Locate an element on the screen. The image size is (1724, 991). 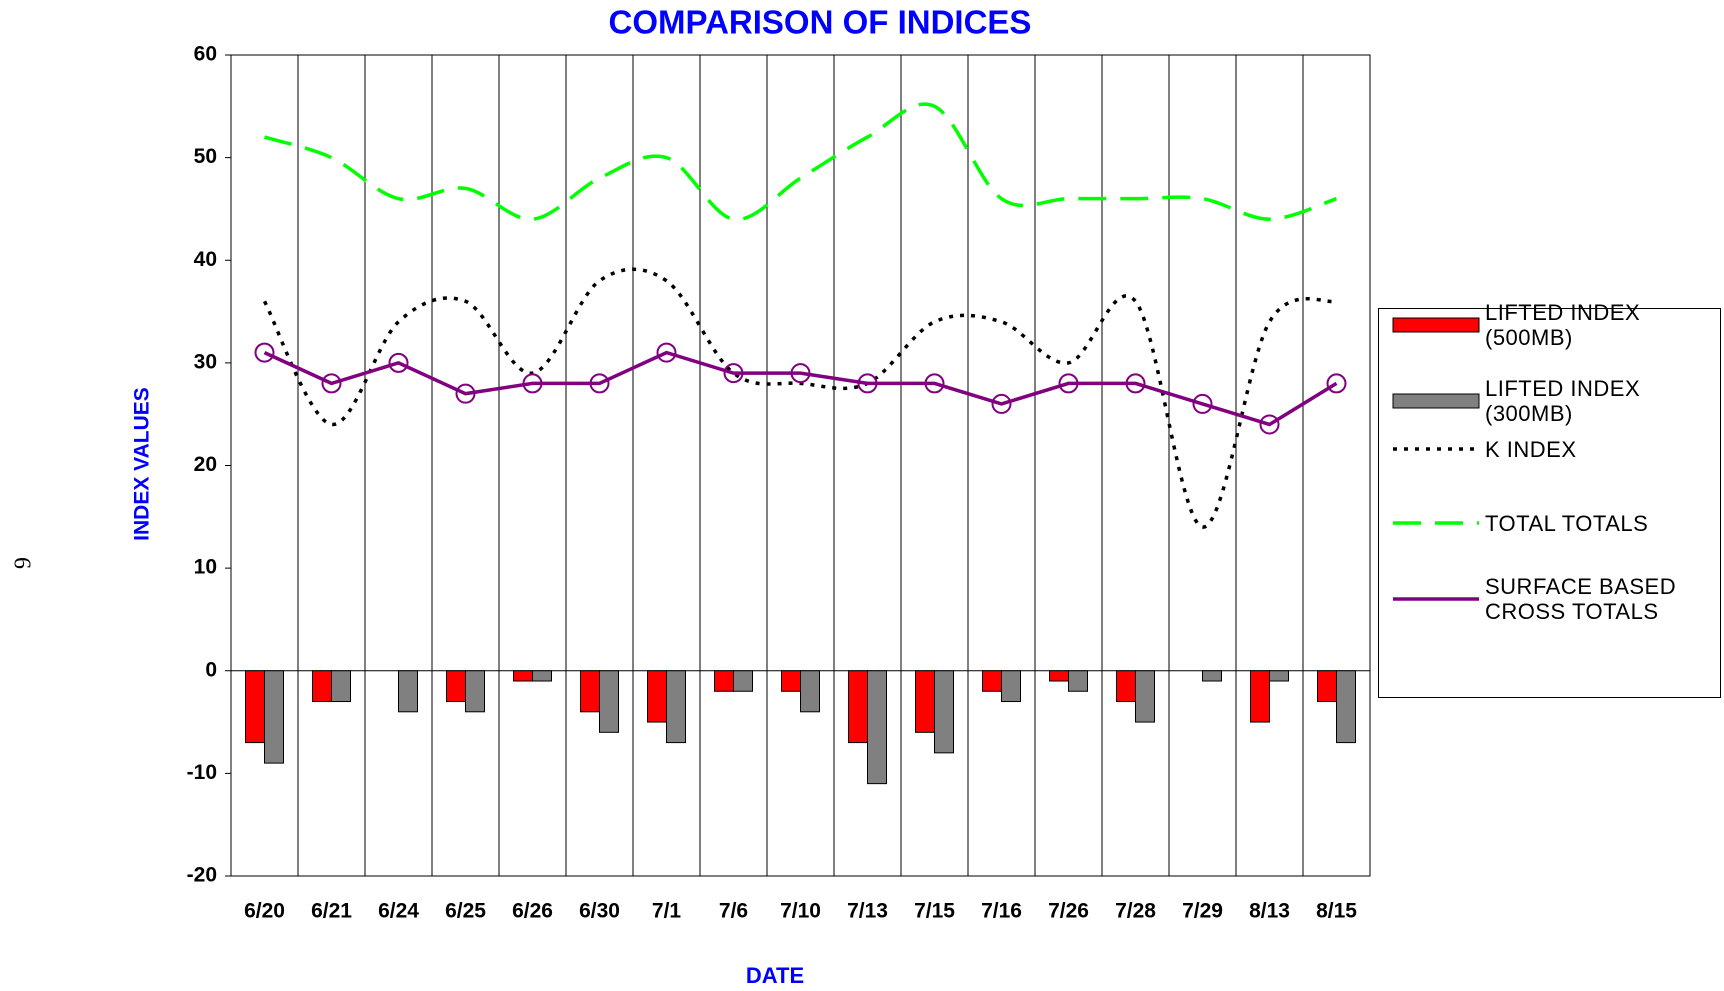
x-tick-label: 7/15 is located at coordinates (934, 911).